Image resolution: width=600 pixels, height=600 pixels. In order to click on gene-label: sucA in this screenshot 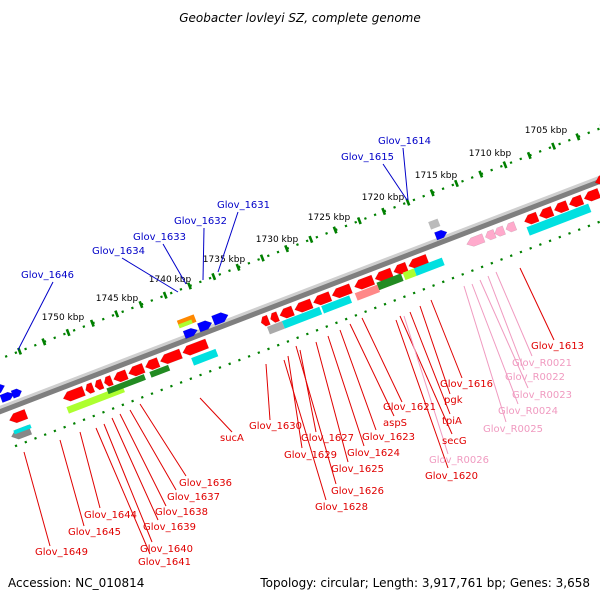, I will do `click(232, 438)`.